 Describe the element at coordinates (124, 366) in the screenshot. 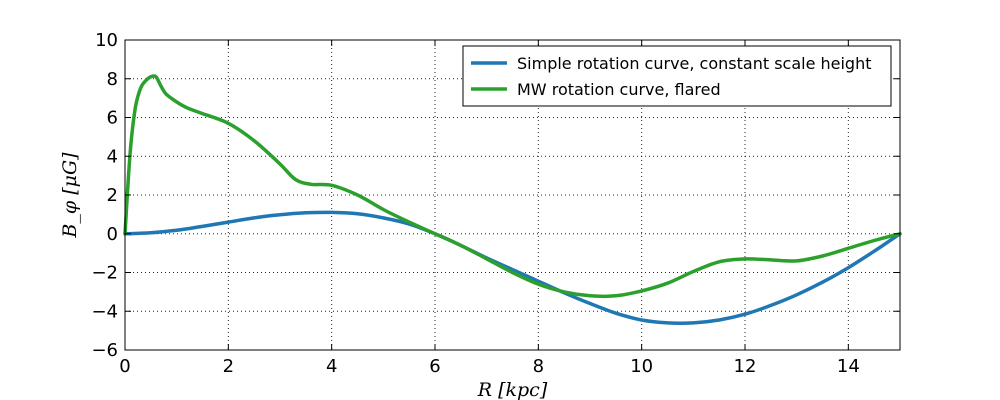

I see `x-tick-label: 0` at that location.